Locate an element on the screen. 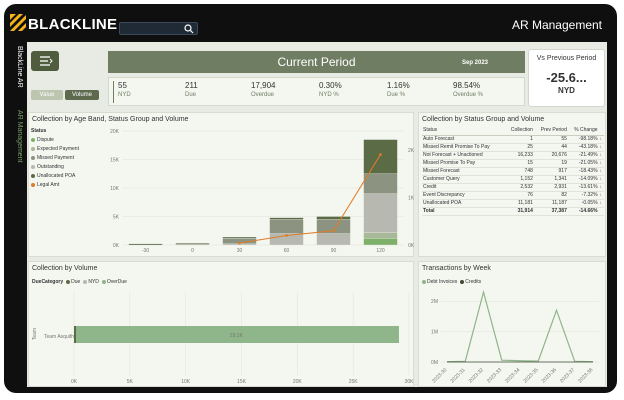 The image size is (624, 400). status-group-title: Collection by Status Group and Volume is located at coordinates (483, 119).